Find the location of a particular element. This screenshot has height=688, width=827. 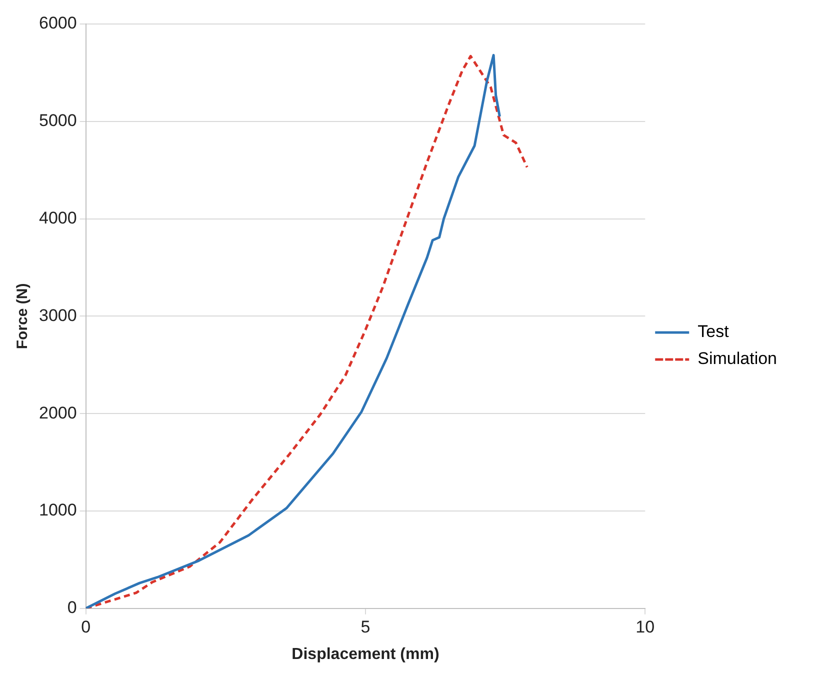

y-axis-title: Force (N) is located at coordinates (23, 316).